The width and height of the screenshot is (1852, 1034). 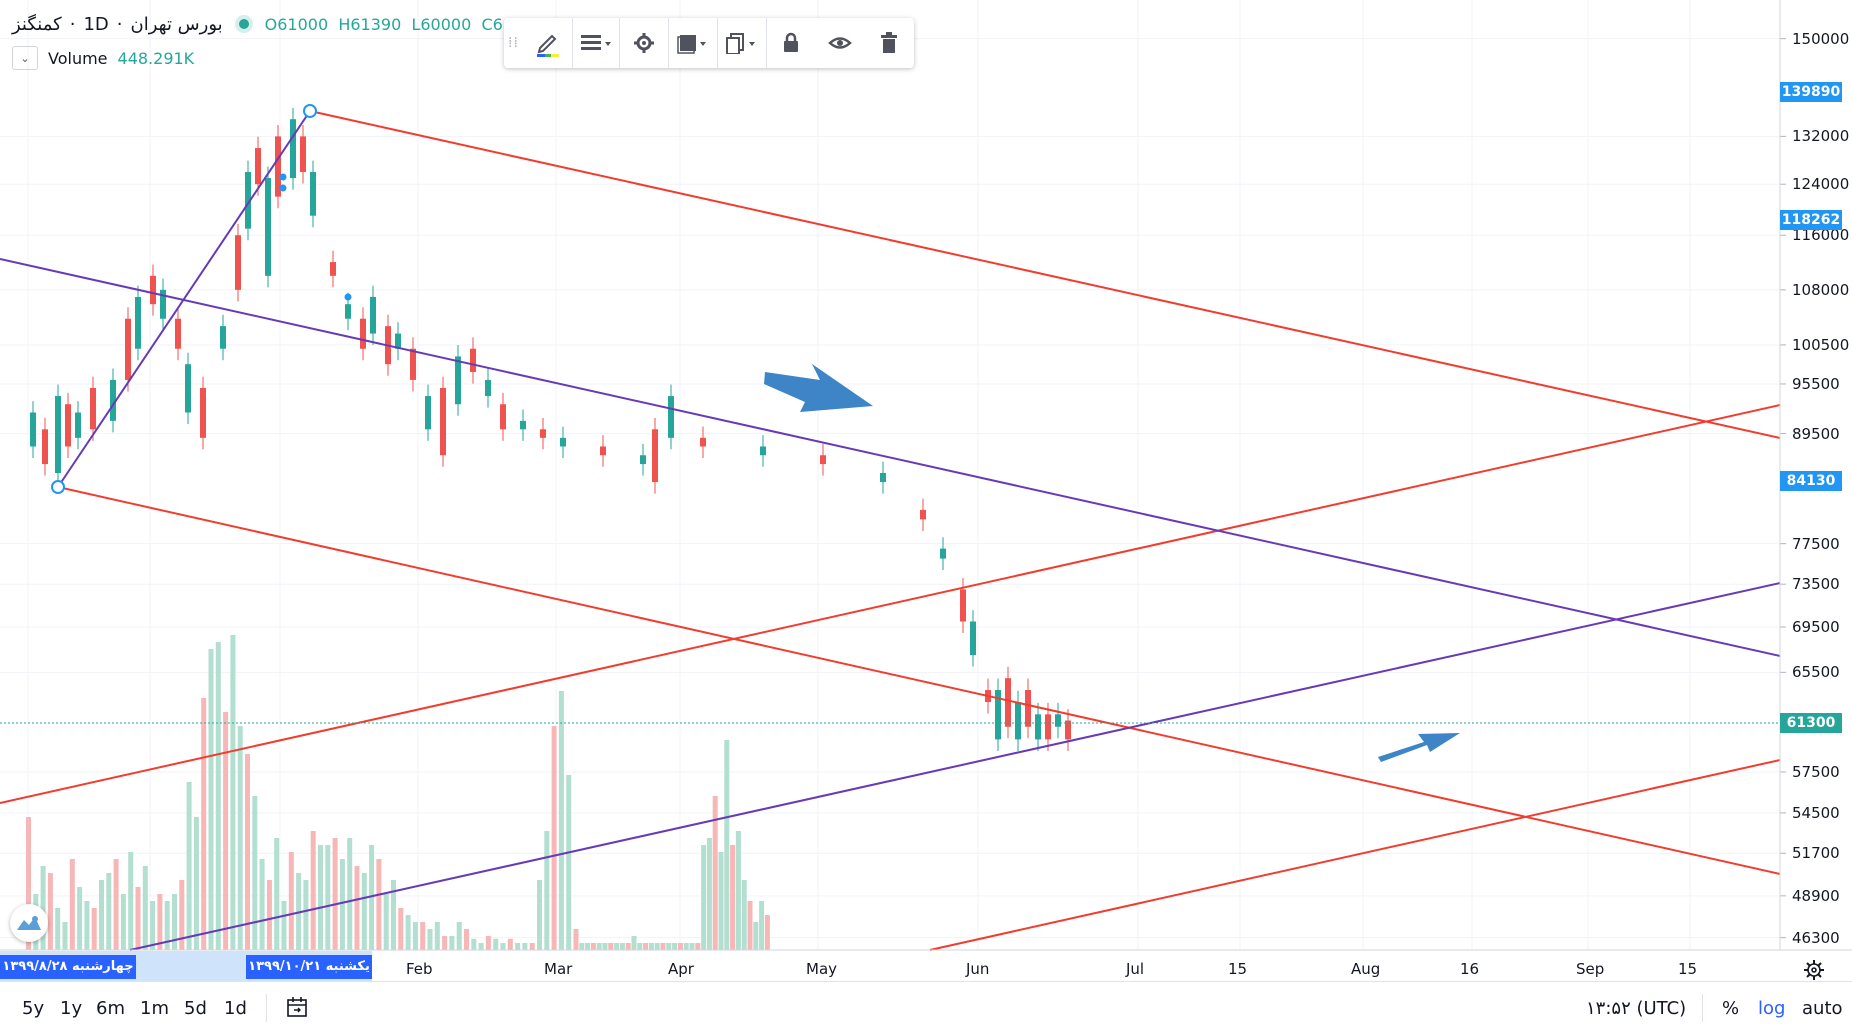 What do you see at coordinates (37, 24) in the screenshot?
I see `symbol-name: کمنگنز` at bounding box center [37, 24].